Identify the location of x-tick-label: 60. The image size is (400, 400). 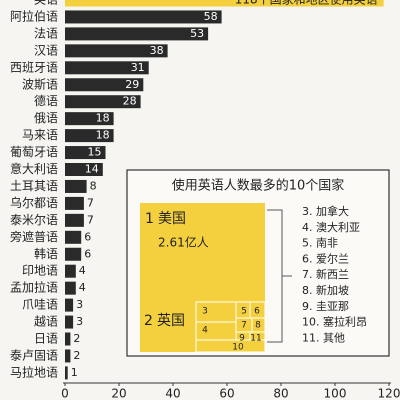
(226, 393).